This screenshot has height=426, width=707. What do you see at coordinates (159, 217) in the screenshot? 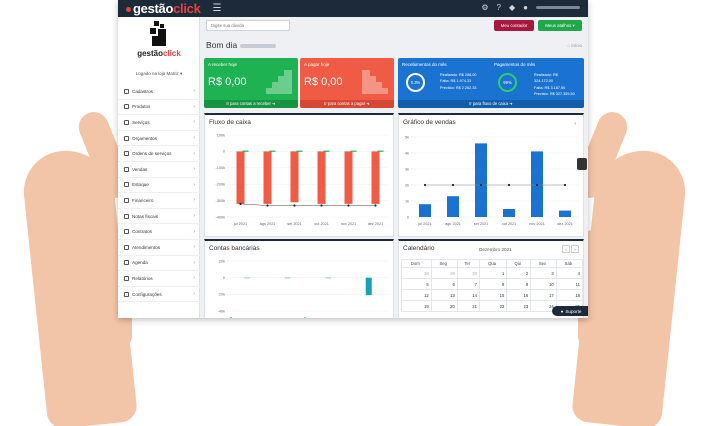
I see `sidebar-item: Notas fiscais ›` at bounding box center [159, 217].